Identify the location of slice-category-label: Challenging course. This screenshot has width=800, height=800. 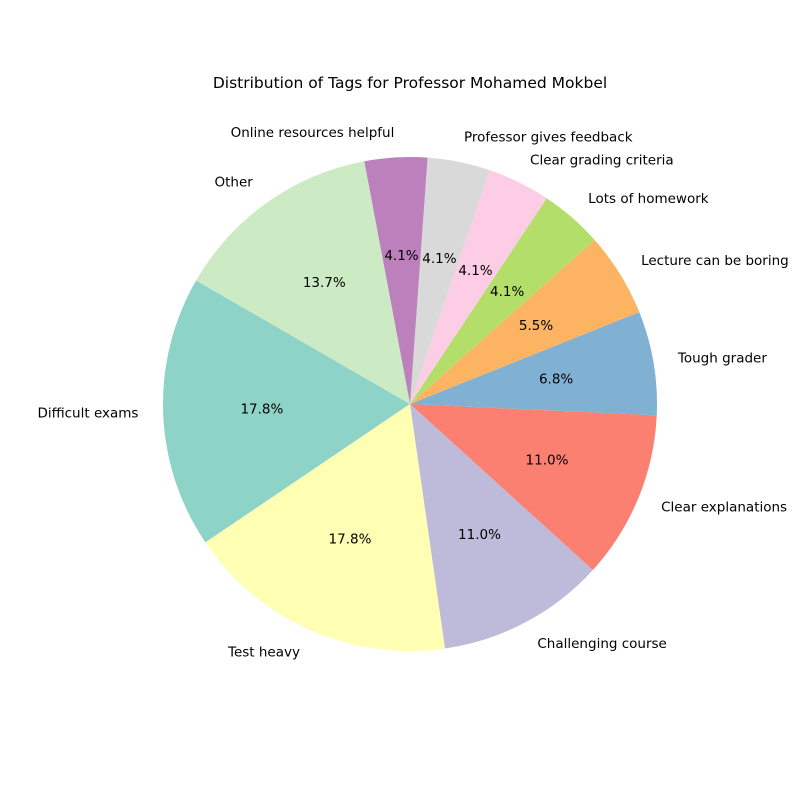
(601, 644).